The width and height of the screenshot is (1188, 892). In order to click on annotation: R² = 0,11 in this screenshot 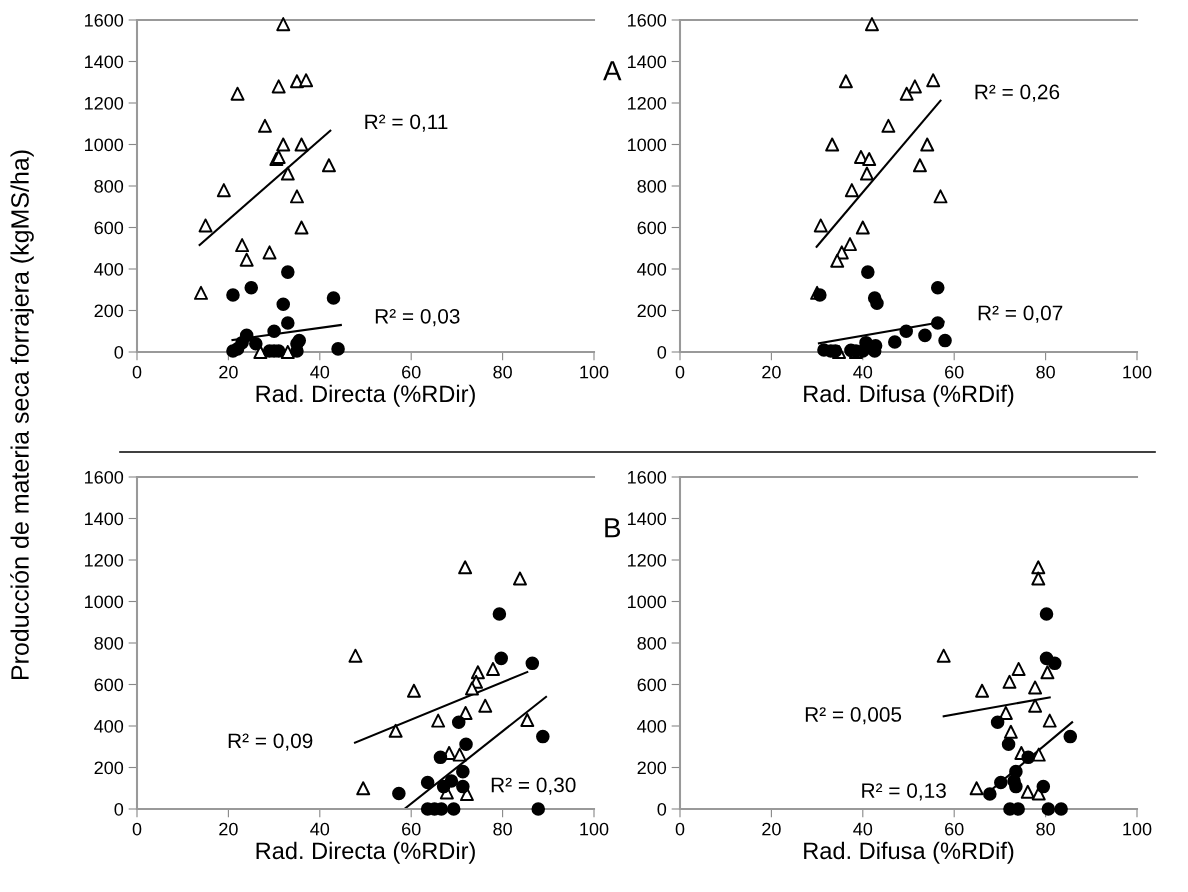, I will do `click(406, 123)`.